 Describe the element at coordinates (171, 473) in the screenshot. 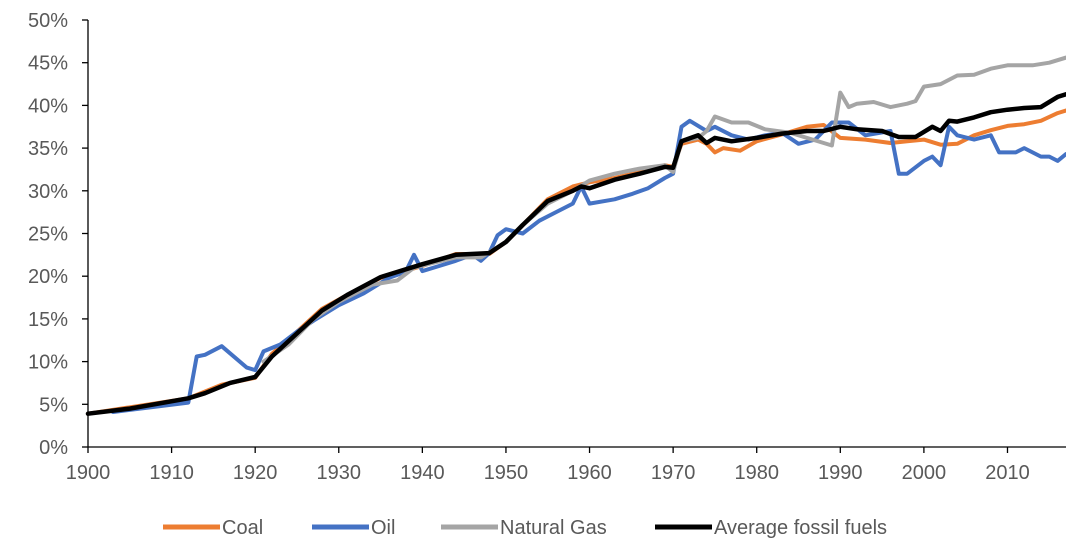

I see `x-tick-label: 1910` at that location.